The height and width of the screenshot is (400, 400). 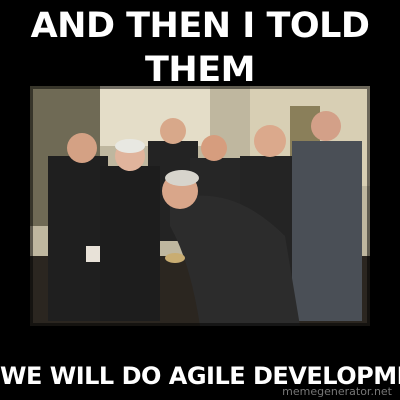 What do you see at coordinates (337, 391) in the screenshot?
I see `watermark: memegenerator.net` at bounding box center [337, 391].